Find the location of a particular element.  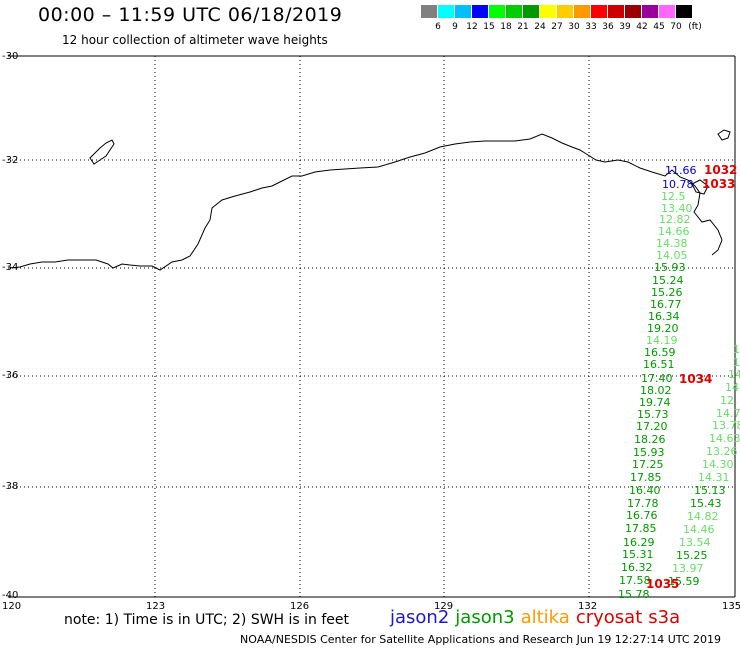

wave-height-label: 14.46 is located at coordinates (699, 529).